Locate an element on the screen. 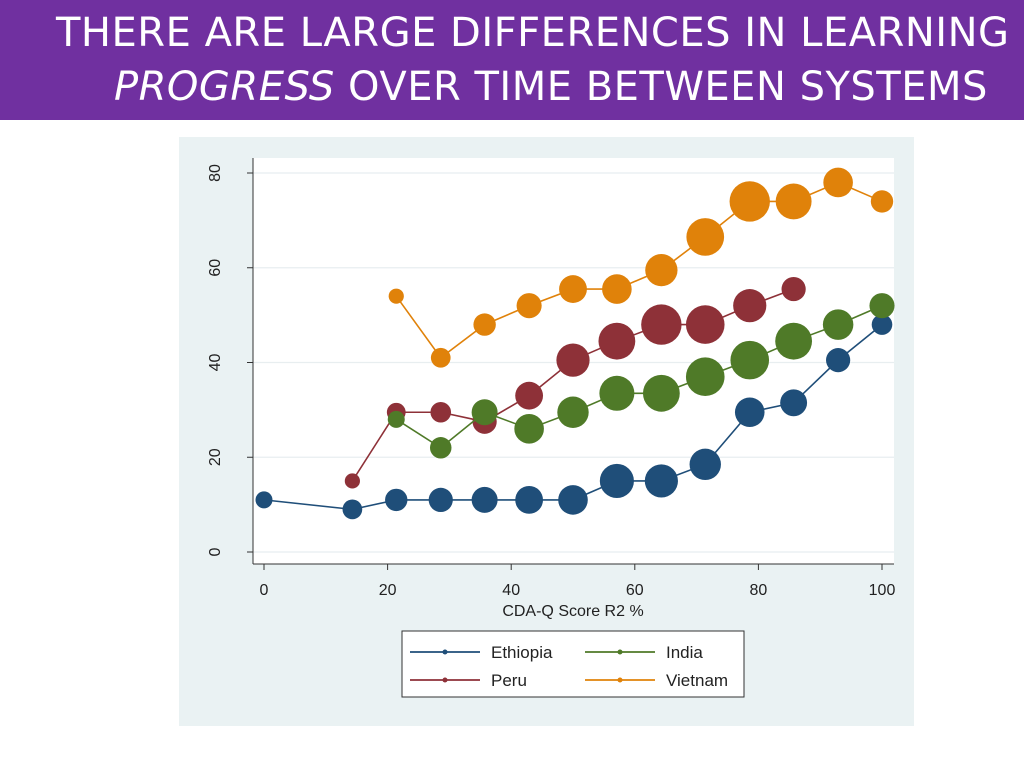 The width and height of the screenshot is (1024, 768). legend-label-ethiopia: Ethiopia is located at coordinates (522, 652).